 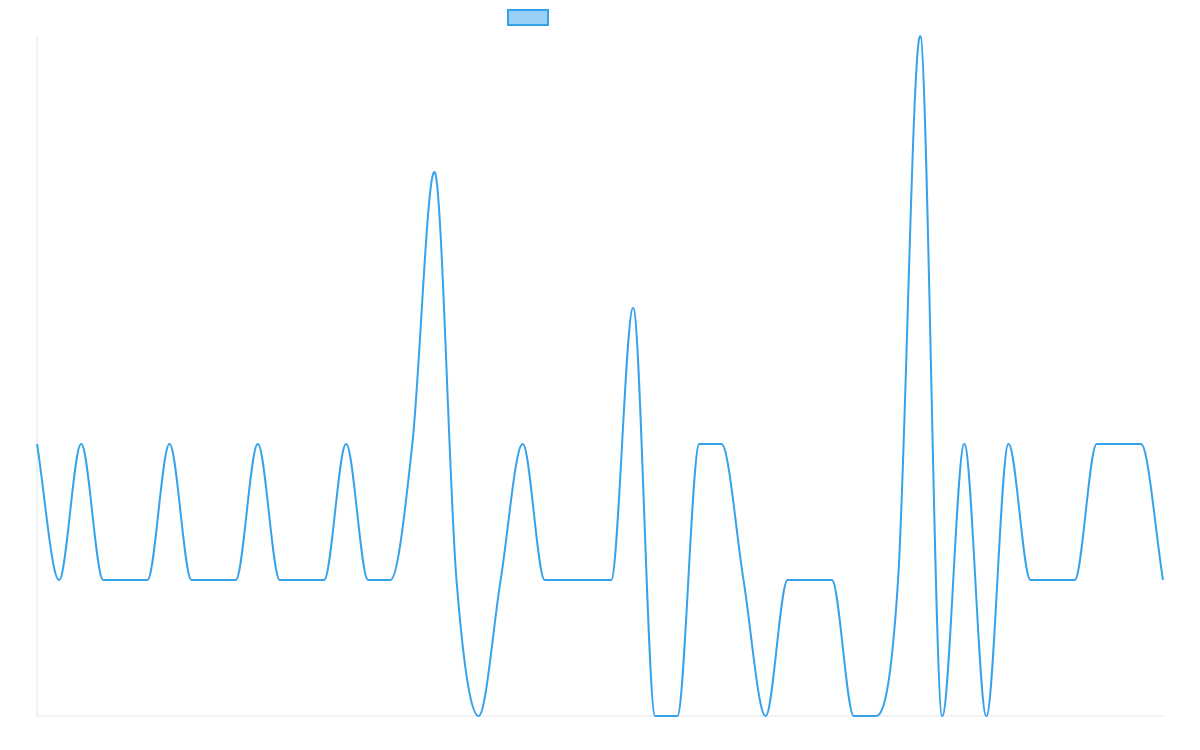 What do you see at coordinates (528, 17) in the screenshot?
I see `legend-swatch` at bounding box center [528, 17].